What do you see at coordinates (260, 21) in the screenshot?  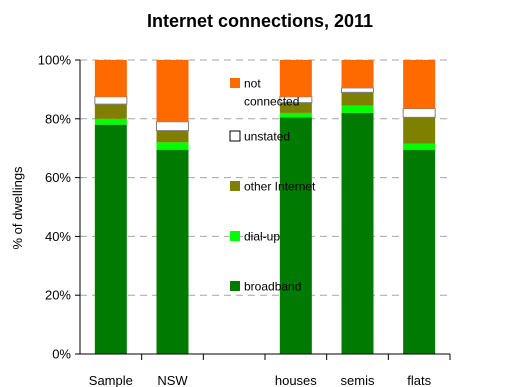 I see `chart-title: Internet connections, 2011` at bounding box center [260, 21].